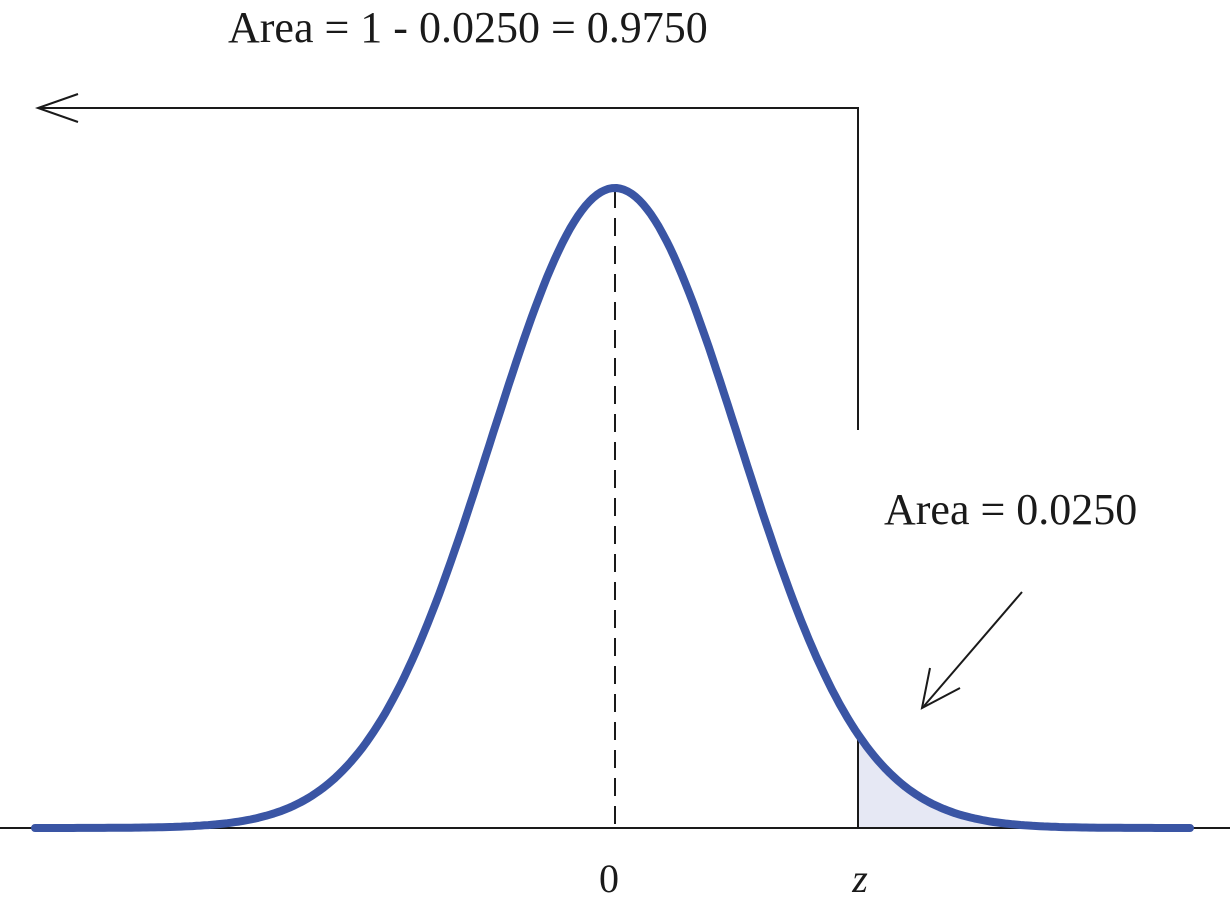 This screenshot has width=1230, height=910. I want to click on tail-pointer-arrowhead, so click(940, 688).